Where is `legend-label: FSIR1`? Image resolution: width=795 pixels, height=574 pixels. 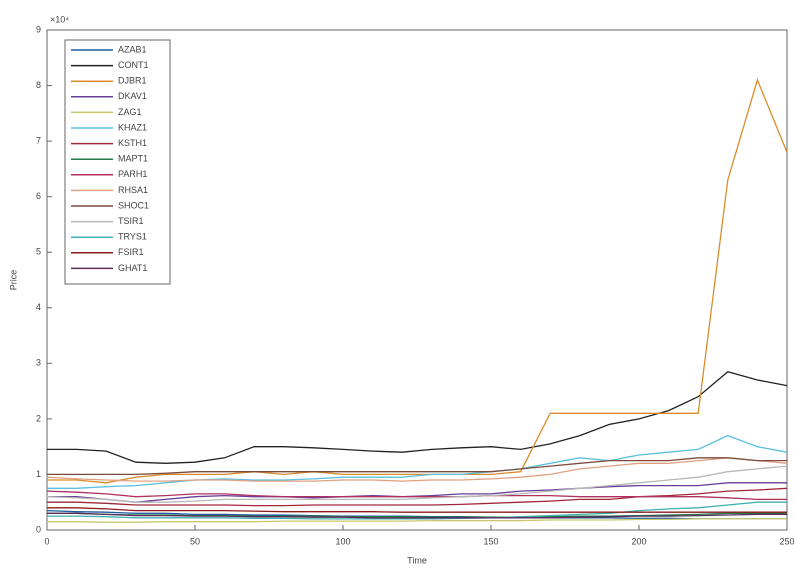 legend-label: FSIR1 is located at coordinates (131, 252).